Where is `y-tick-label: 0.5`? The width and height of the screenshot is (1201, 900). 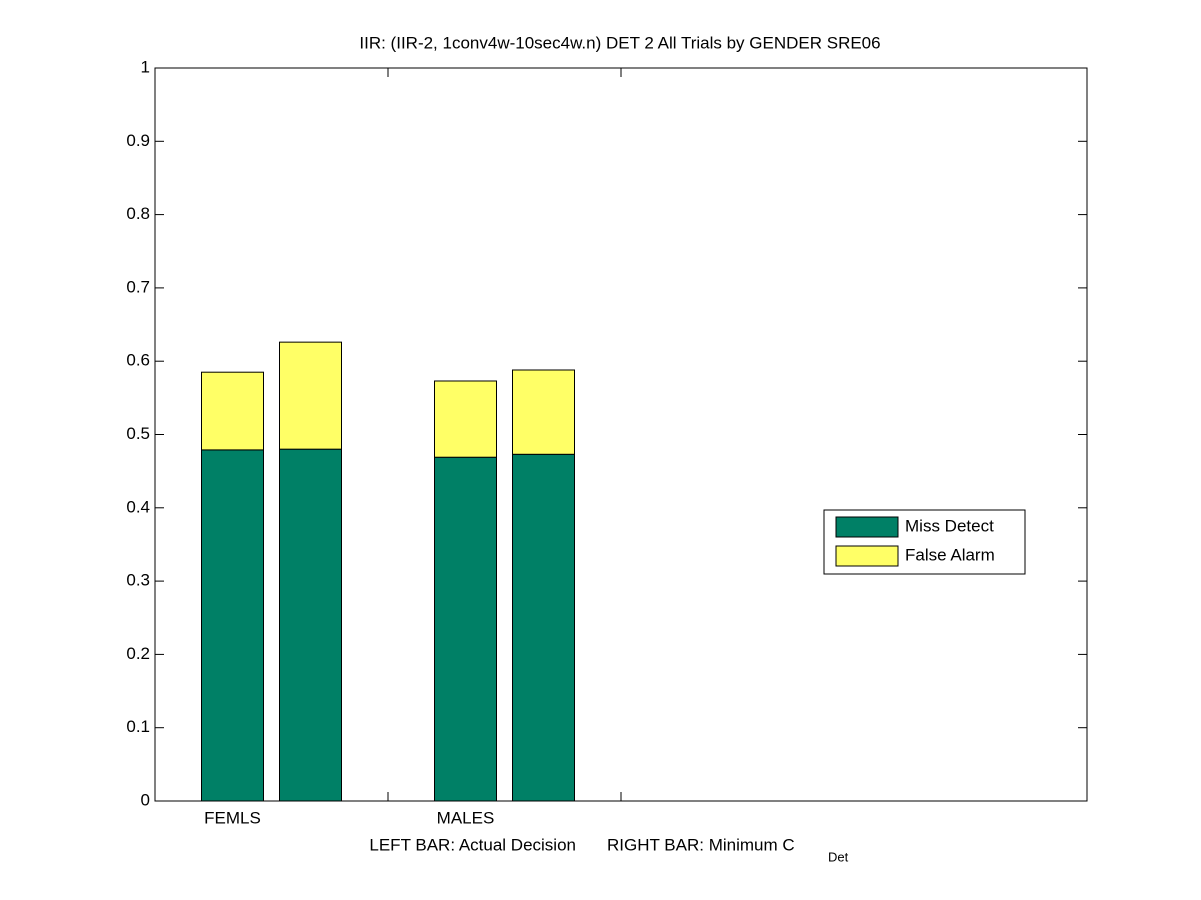 y-tick-label: 0.5 is located at coordinates (138, 433).